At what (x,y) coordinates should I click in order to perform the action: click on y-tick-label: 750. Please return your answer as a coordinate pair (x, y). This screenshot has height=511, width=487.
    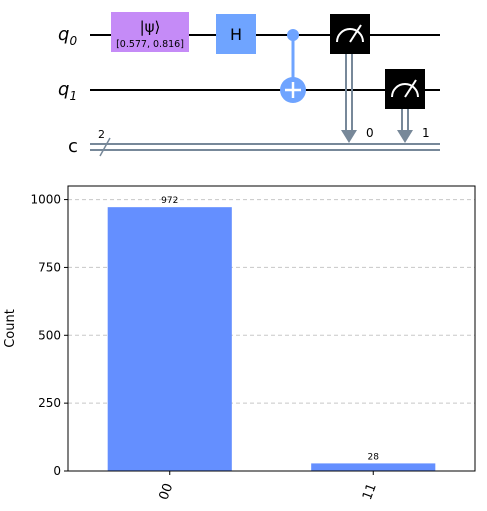
    Looking at the image, I should click on (49, 267).